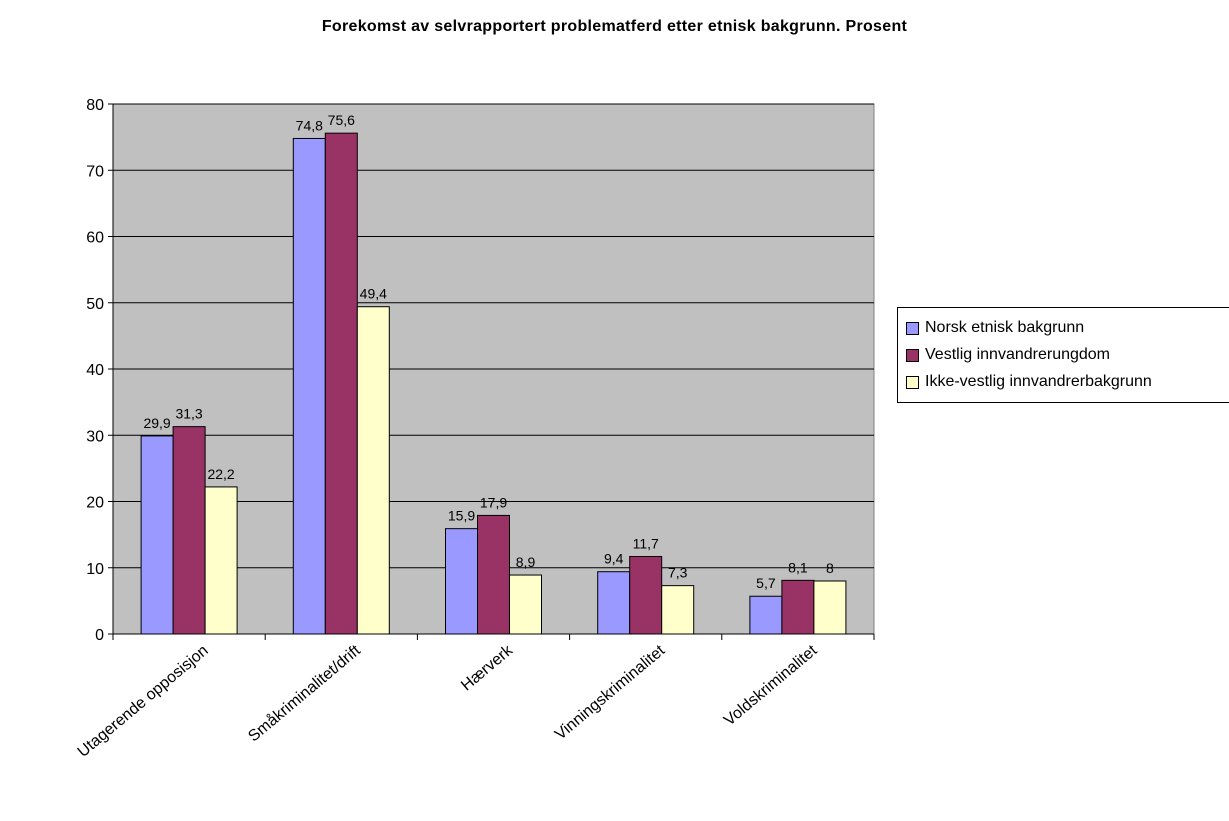 Image resolution: width=1229 pixels, height=821 pixels. Describe the element at coordinates (95, 105) in the screenshot. I see `y-tick-label: 80` at that location.